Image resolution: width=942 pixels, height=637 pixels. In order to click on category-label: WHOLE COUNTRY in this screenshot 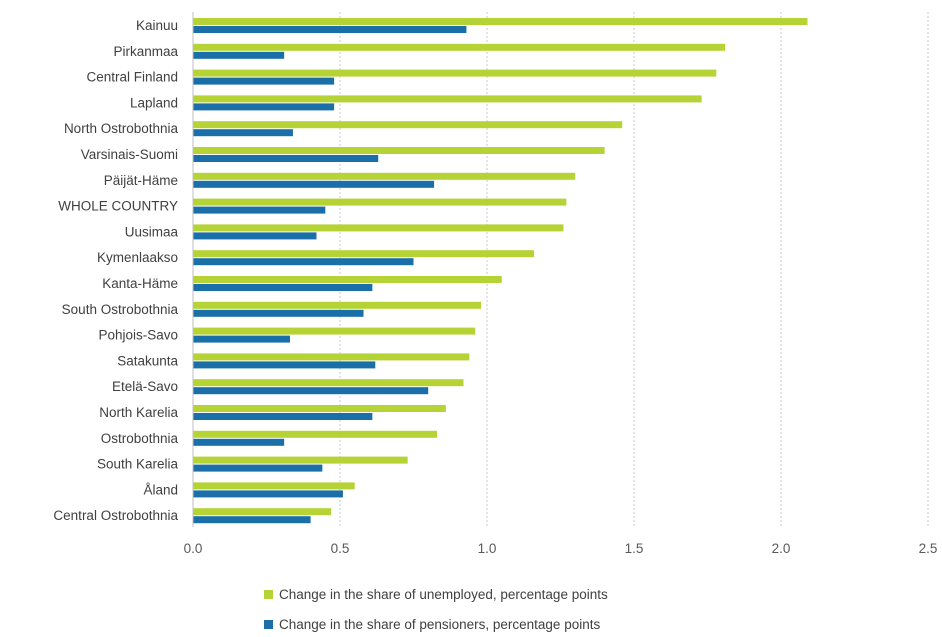, I will do `click(118, 206)`.